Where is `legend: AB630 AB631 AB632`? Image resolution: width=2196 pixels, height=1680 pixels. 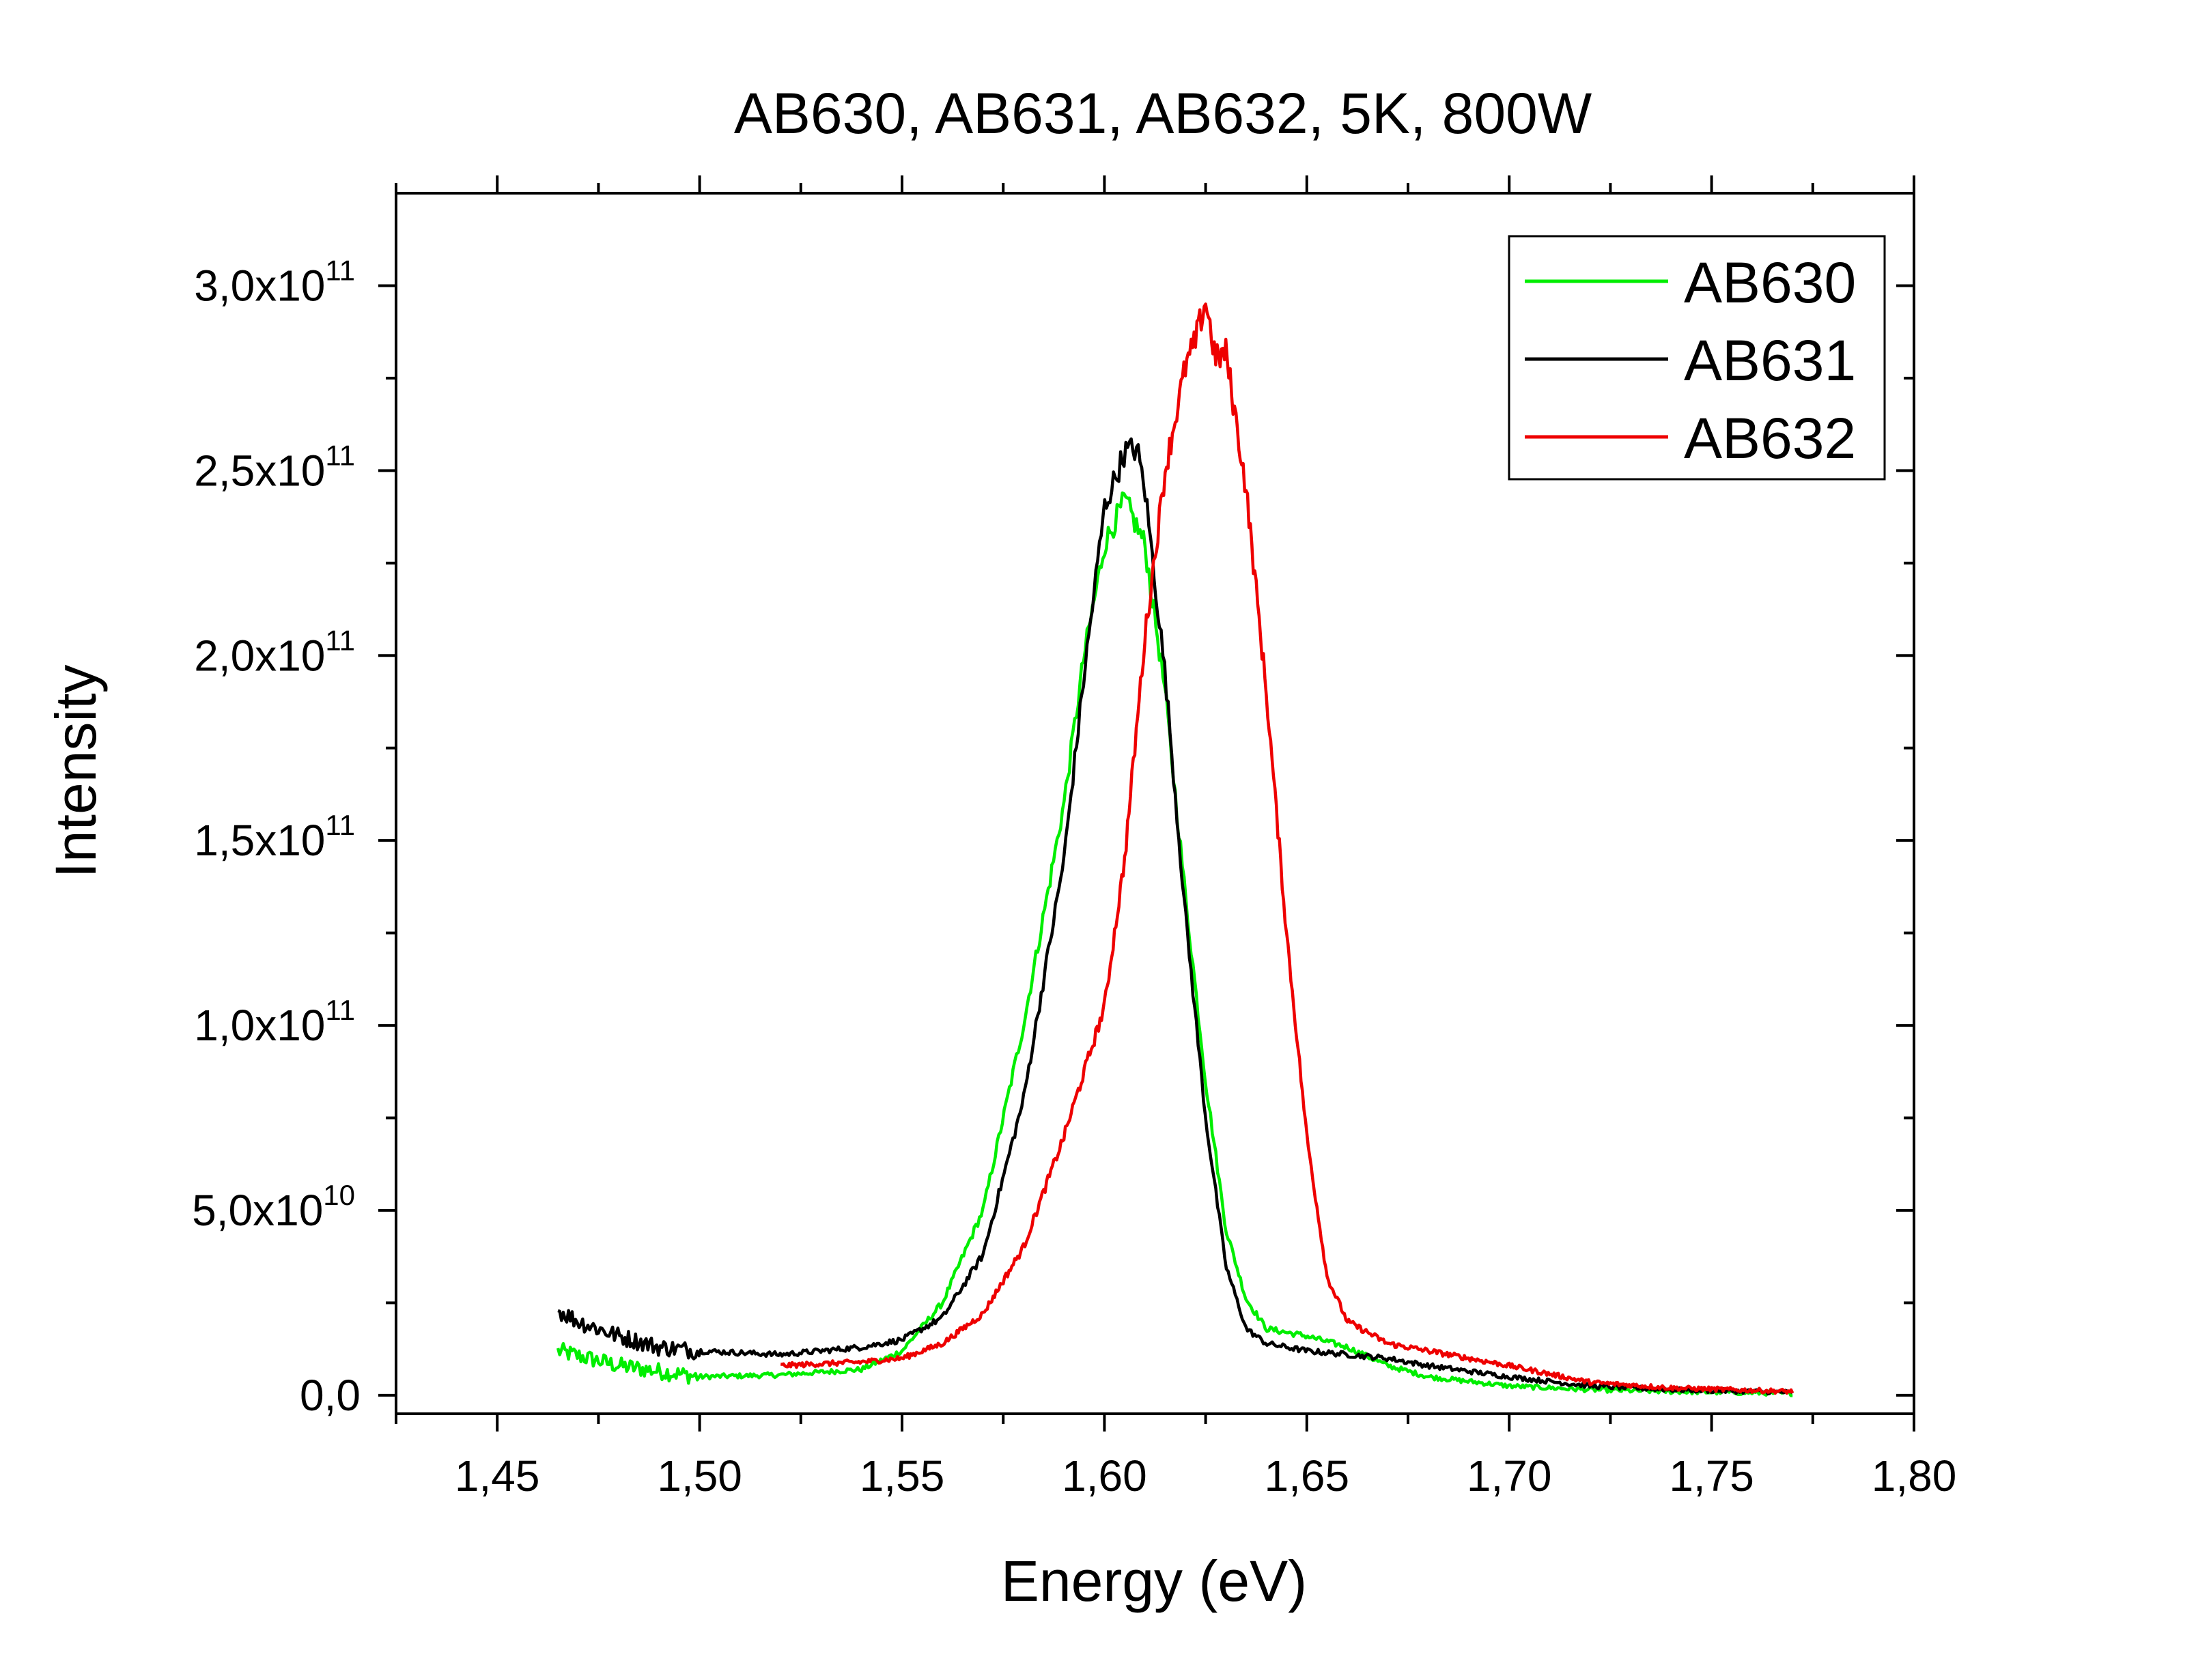
legend: AB630 AB631 AB632 is located at coordinates (1697, 358).